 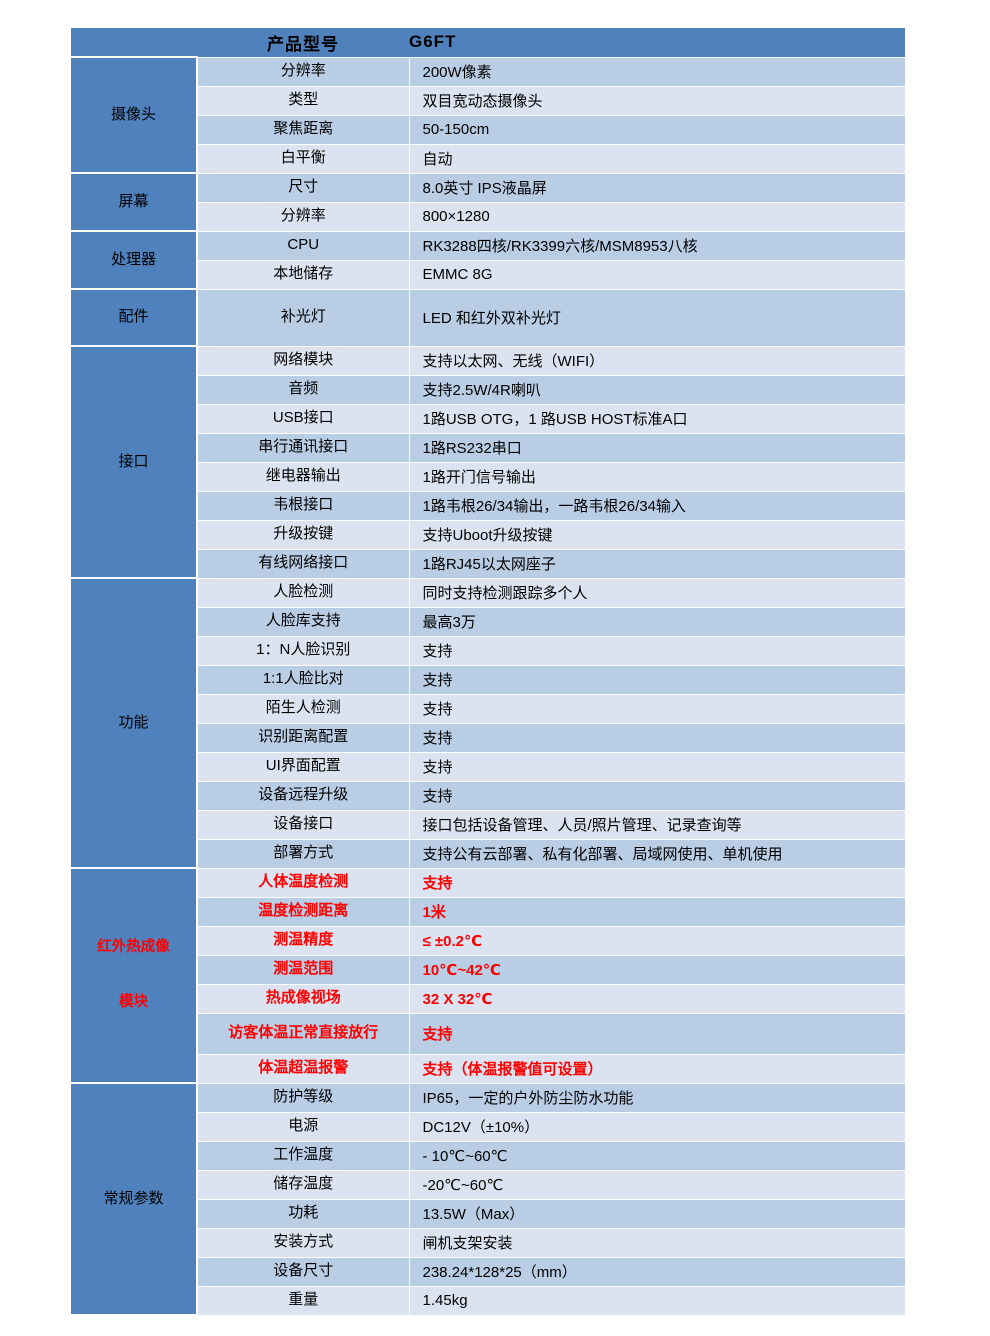 I want to click on param-label-cell: 继电器输出, so click(x=303, y=476).